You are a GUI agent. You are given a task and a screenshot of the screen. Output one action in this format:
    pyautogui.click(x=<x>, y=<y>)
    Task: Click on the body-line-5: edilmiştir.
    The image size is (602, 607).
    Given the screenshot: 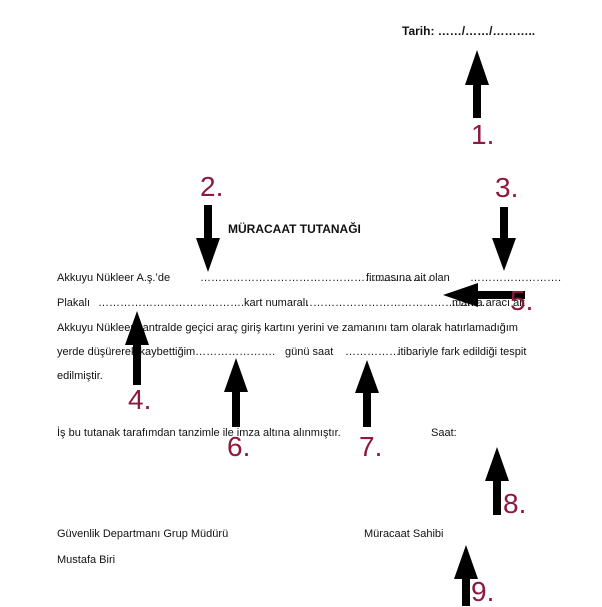 What is the action you would take?
    pyautogui.click(x=80, y=376)
    